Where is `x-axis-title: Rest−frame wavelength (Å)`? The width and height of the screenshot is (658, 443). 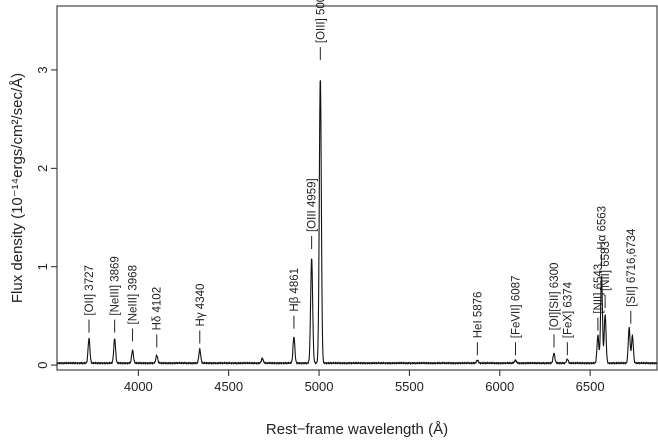
x-axis-title: Rest−frame wavelength (Å) is located at coordinates (357, 429).